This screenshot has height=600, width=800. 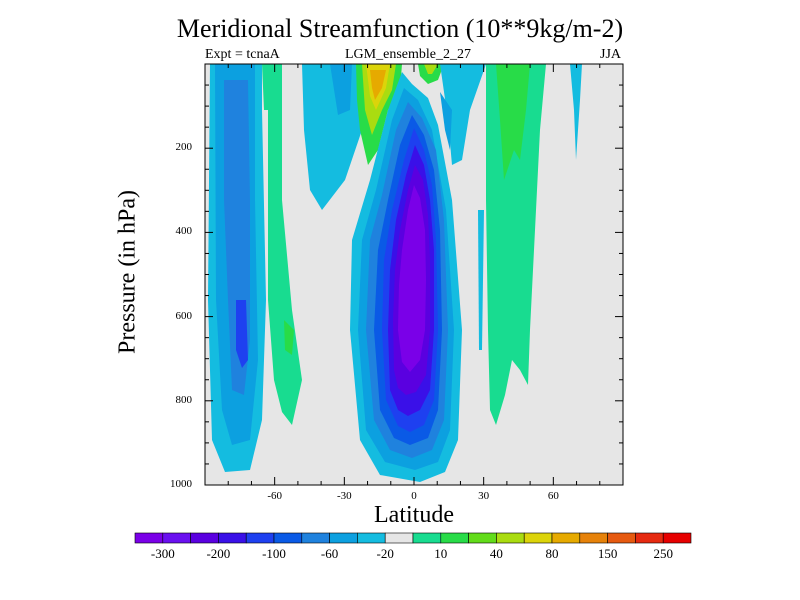 I want to click on upper-negative-band-inner, so click(x=341, y=89).